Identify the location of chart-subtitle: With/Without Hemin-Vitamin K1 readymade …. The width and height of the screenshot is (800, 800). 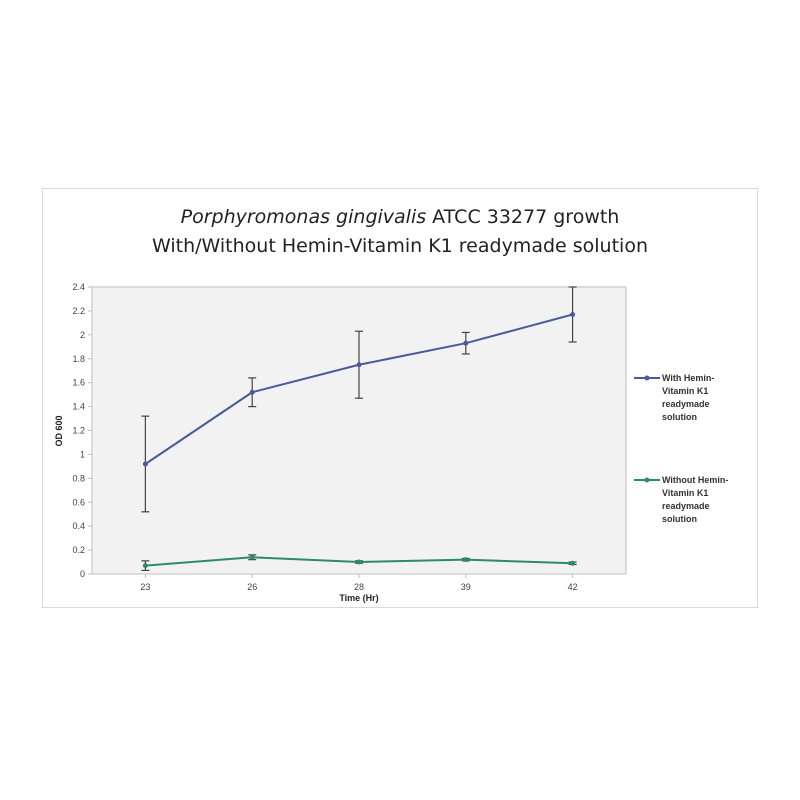
(399, 246).